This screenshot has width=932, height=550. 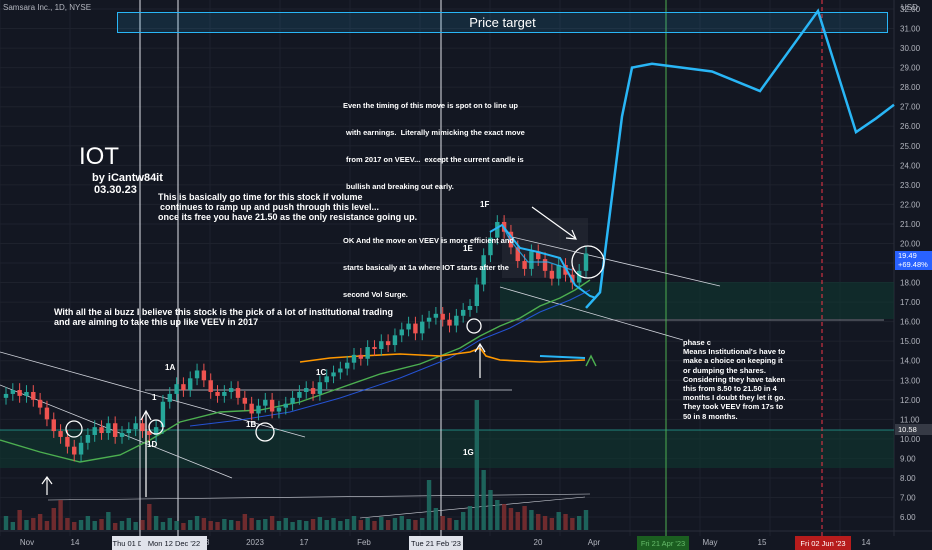 What do you see at coordinates (154, 397) in the screenshot?
I see `label-1: 1` at bounding box center [154, 397].